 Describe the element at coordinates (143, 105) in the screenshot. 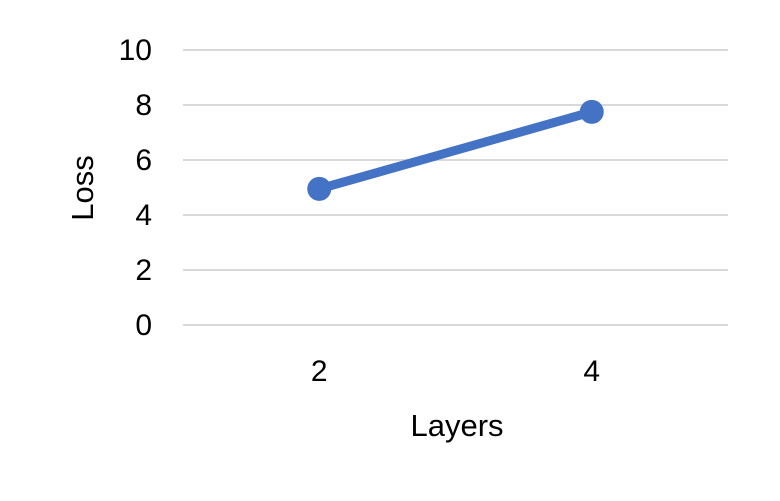

I see `y-tick-label: 8` at that location.